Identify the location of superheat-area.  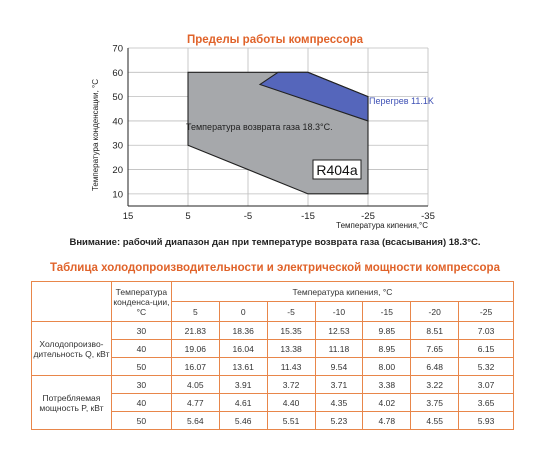
(313, 96).